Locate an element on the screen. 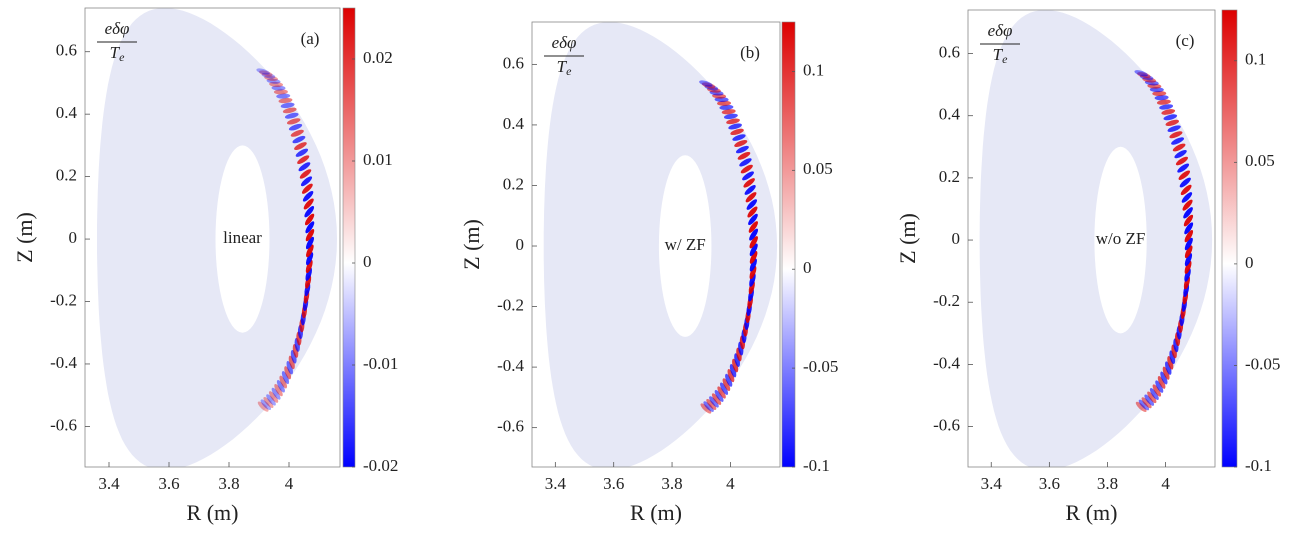 This screenshot has height=533, width=1300. colorbar-tick-label: 0.1 is located at coordinates (1255, 59).